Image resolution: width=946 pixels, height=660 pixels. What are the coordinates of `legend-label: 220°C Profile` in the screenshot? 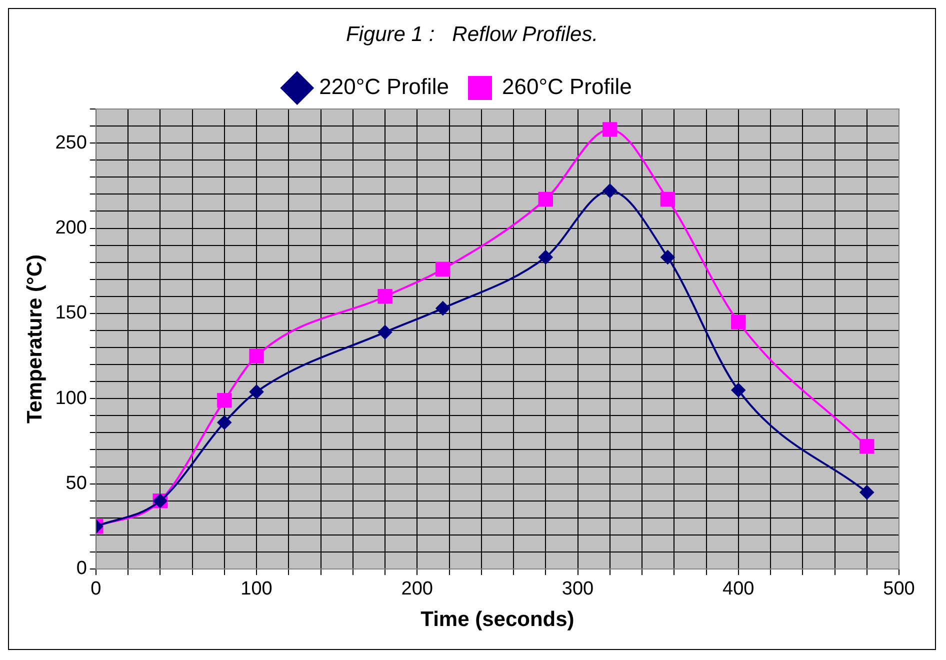 It's located at (384, 87).